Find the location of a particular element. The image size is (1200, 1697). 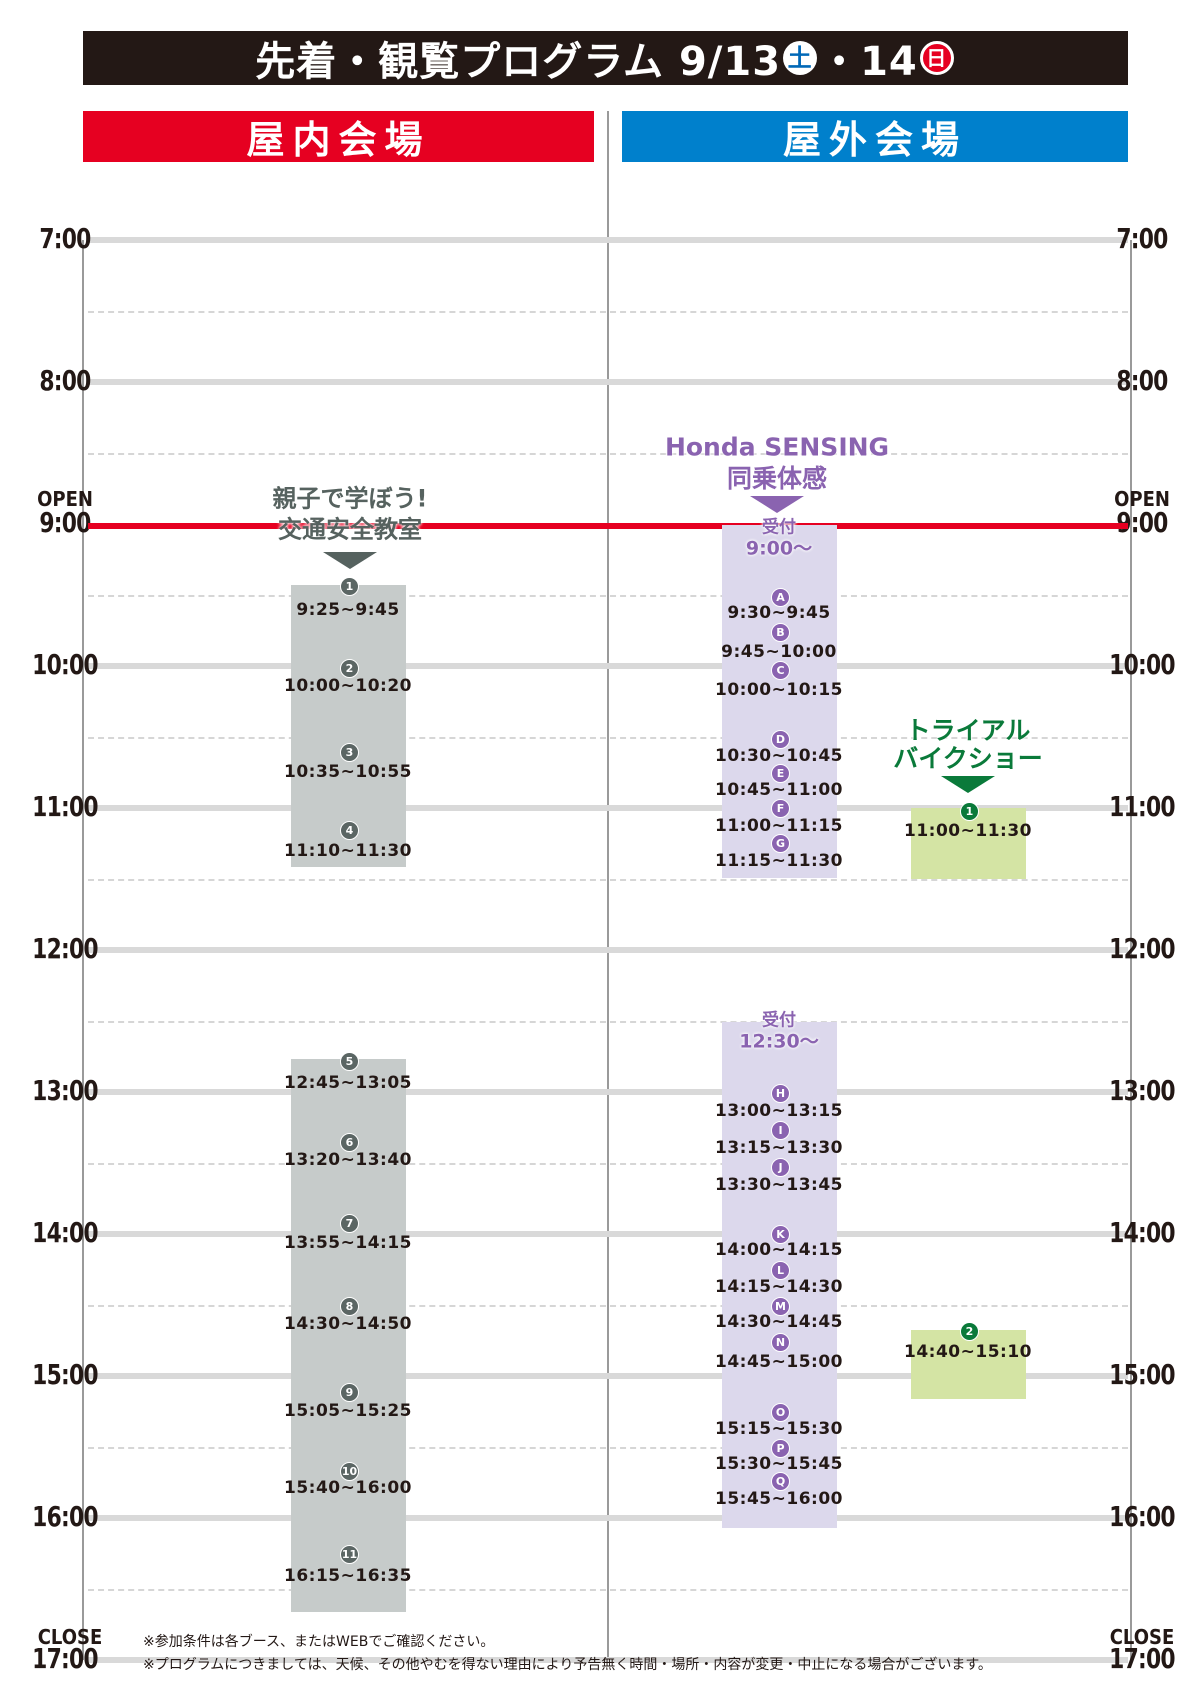

center-divider is located at coordinates (608, 885).